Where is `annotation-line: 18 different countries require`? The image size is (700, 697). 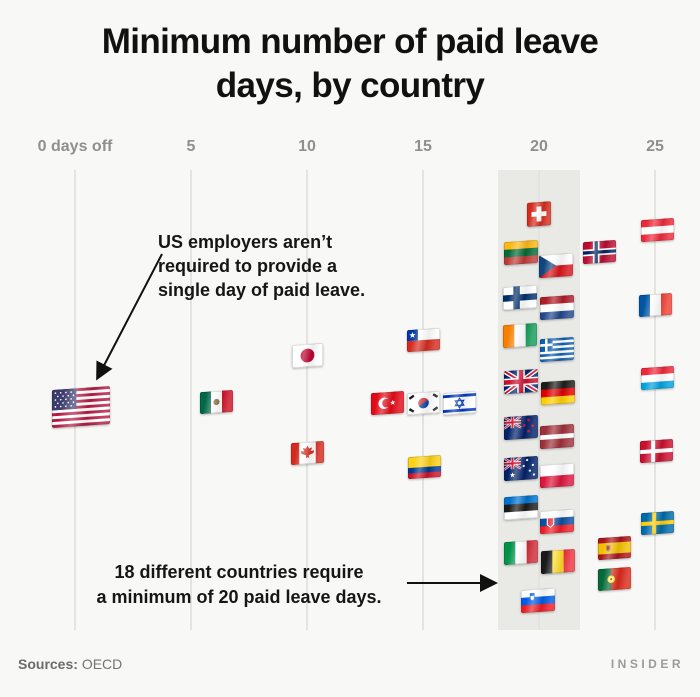 annotation-line: 18 different countries require is located at coordinates (239, 572).